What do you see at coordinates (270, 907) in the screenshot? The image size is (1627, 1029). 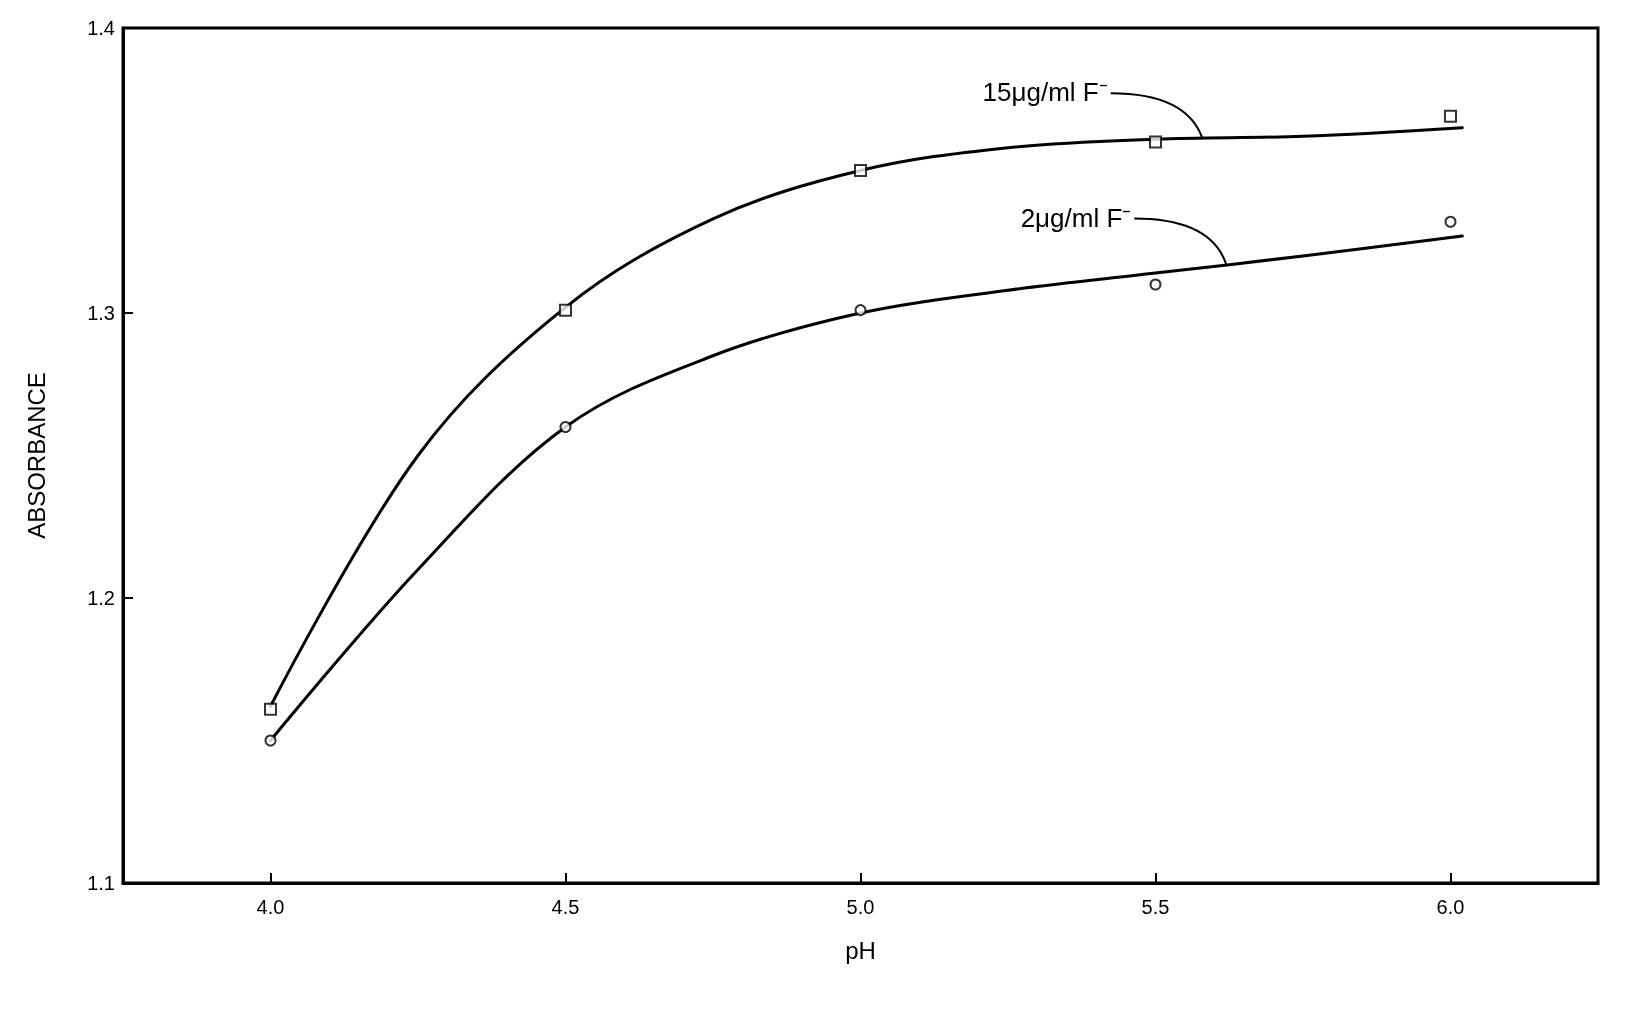 I see `x-tick-label: 4.0` at bounding box center [270, 907].